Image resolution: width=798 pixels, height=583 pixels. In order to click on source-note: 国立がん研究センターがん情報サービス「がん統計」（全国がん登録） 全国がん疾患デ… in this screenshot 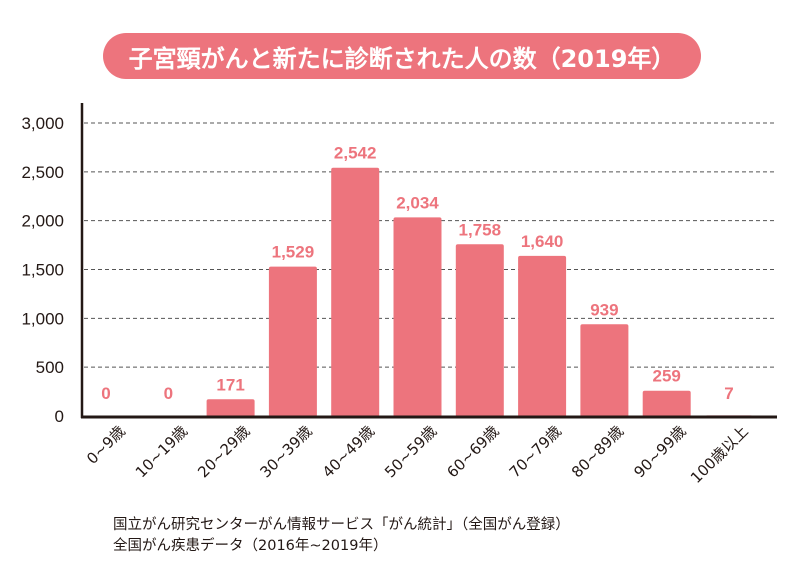, I will do `click(341, 536)`.